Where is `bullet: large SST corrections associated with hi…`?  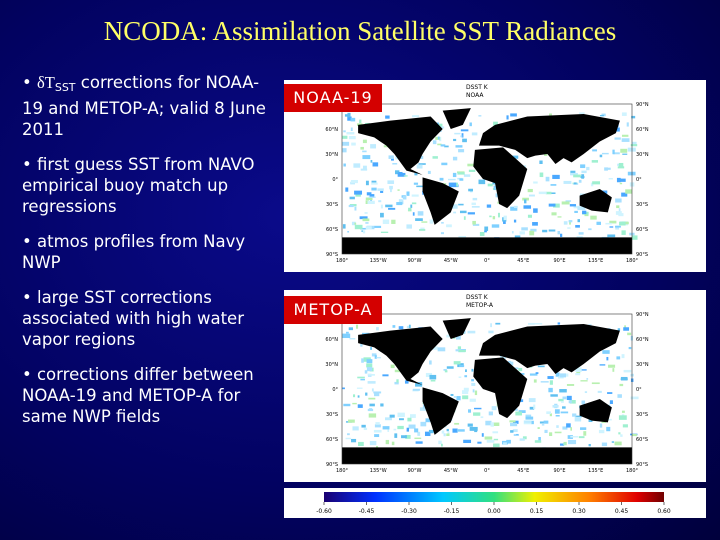 bullet: large SST corrections associated with hi… is located at coordinates (147, 318).